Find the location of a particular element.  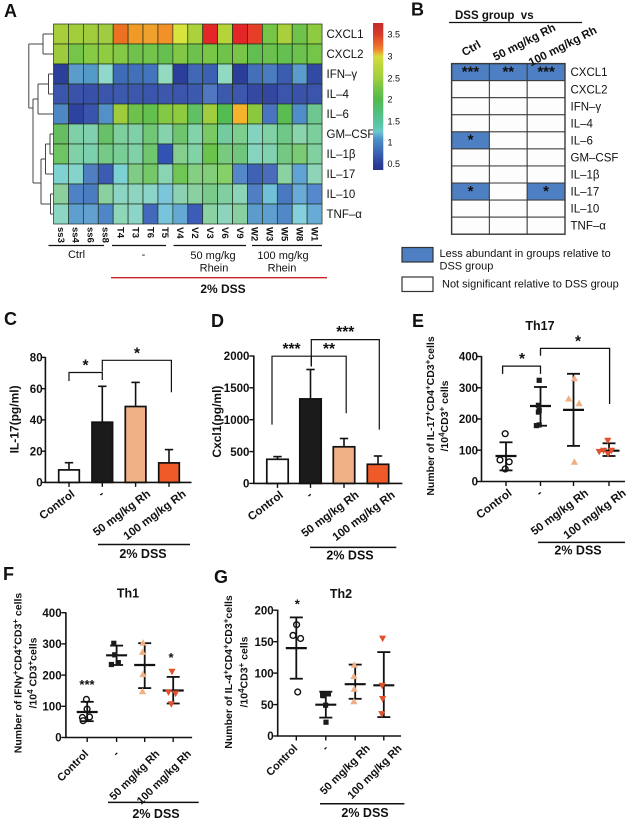

svg-text: G is located at coordinates (221, 577).